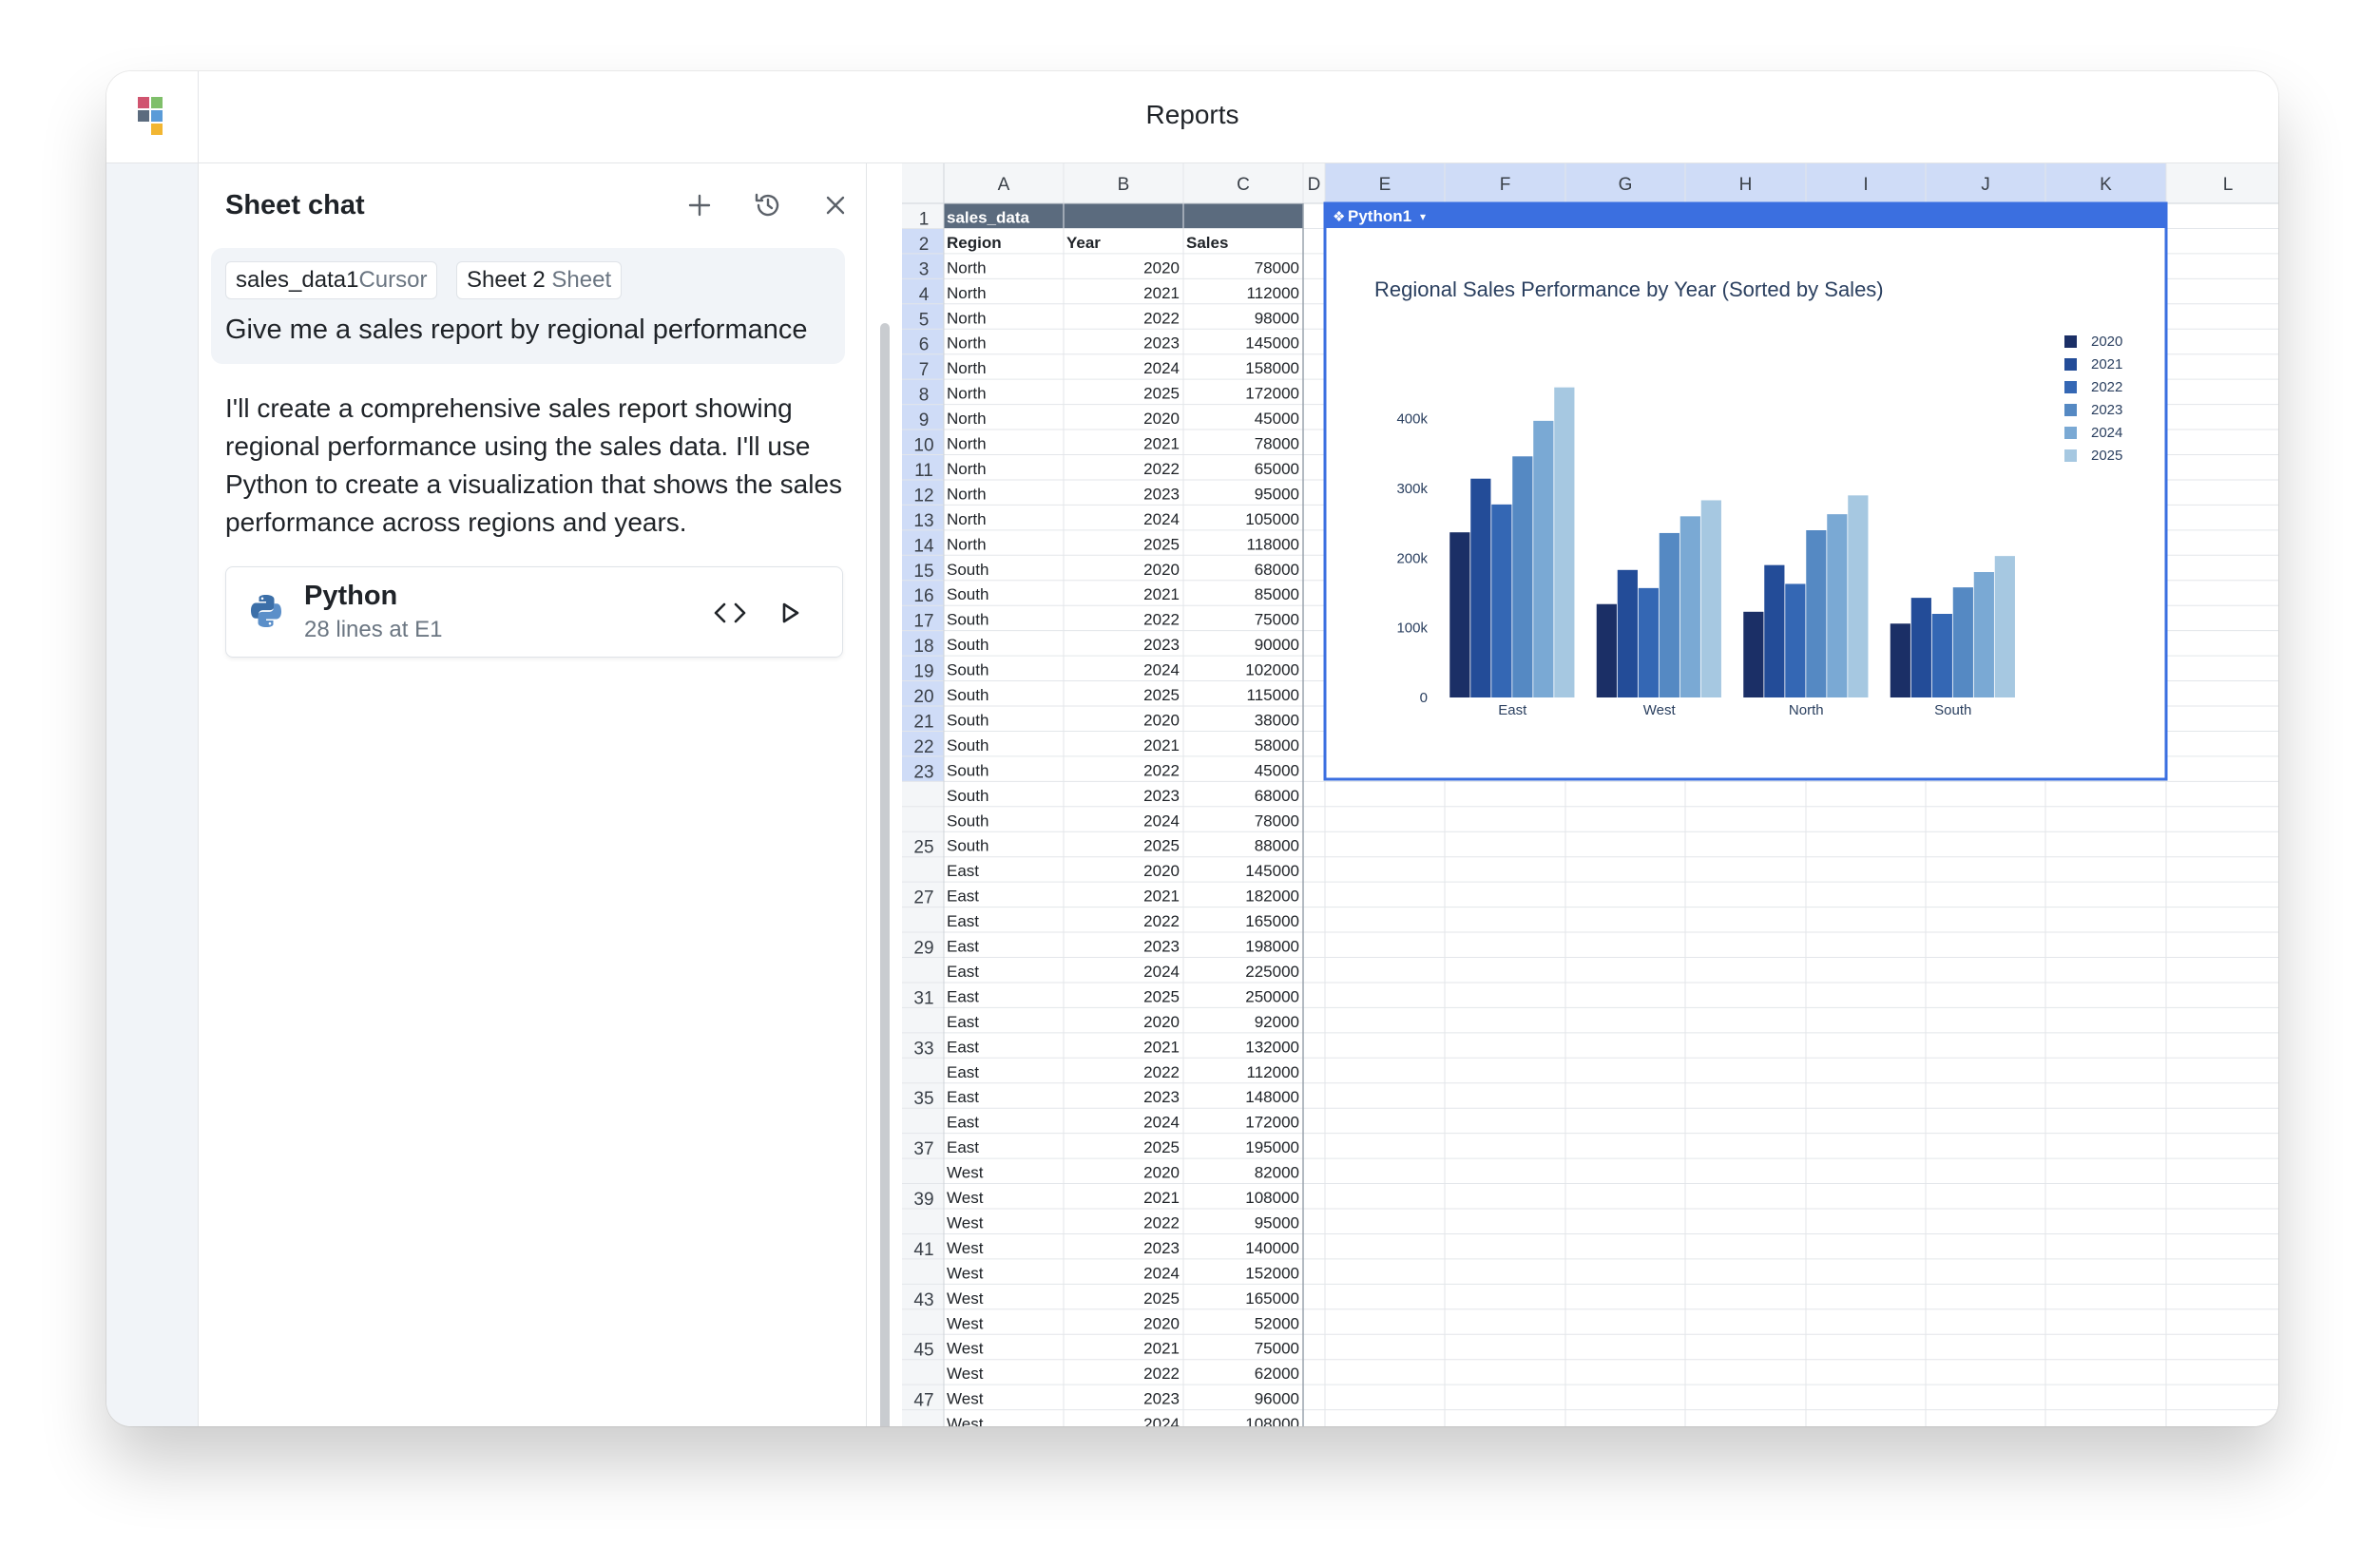 The image size is (2380, 1566). What do you see at coordinates (923, 1149) in the screenshot?
I see `row-number: 37` at bounding box center [923, 1149].